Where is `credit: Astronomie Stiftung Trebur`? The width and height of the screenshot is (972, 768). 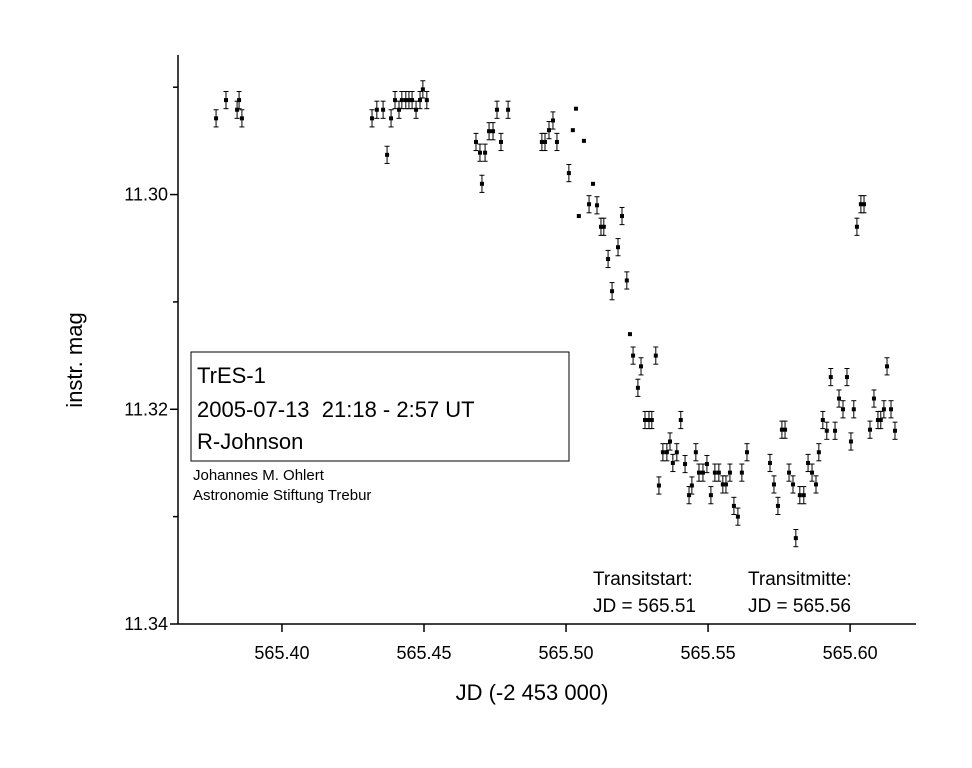 credit: Astronomie Stiftung Trebur is located at coordinates (282, 495).